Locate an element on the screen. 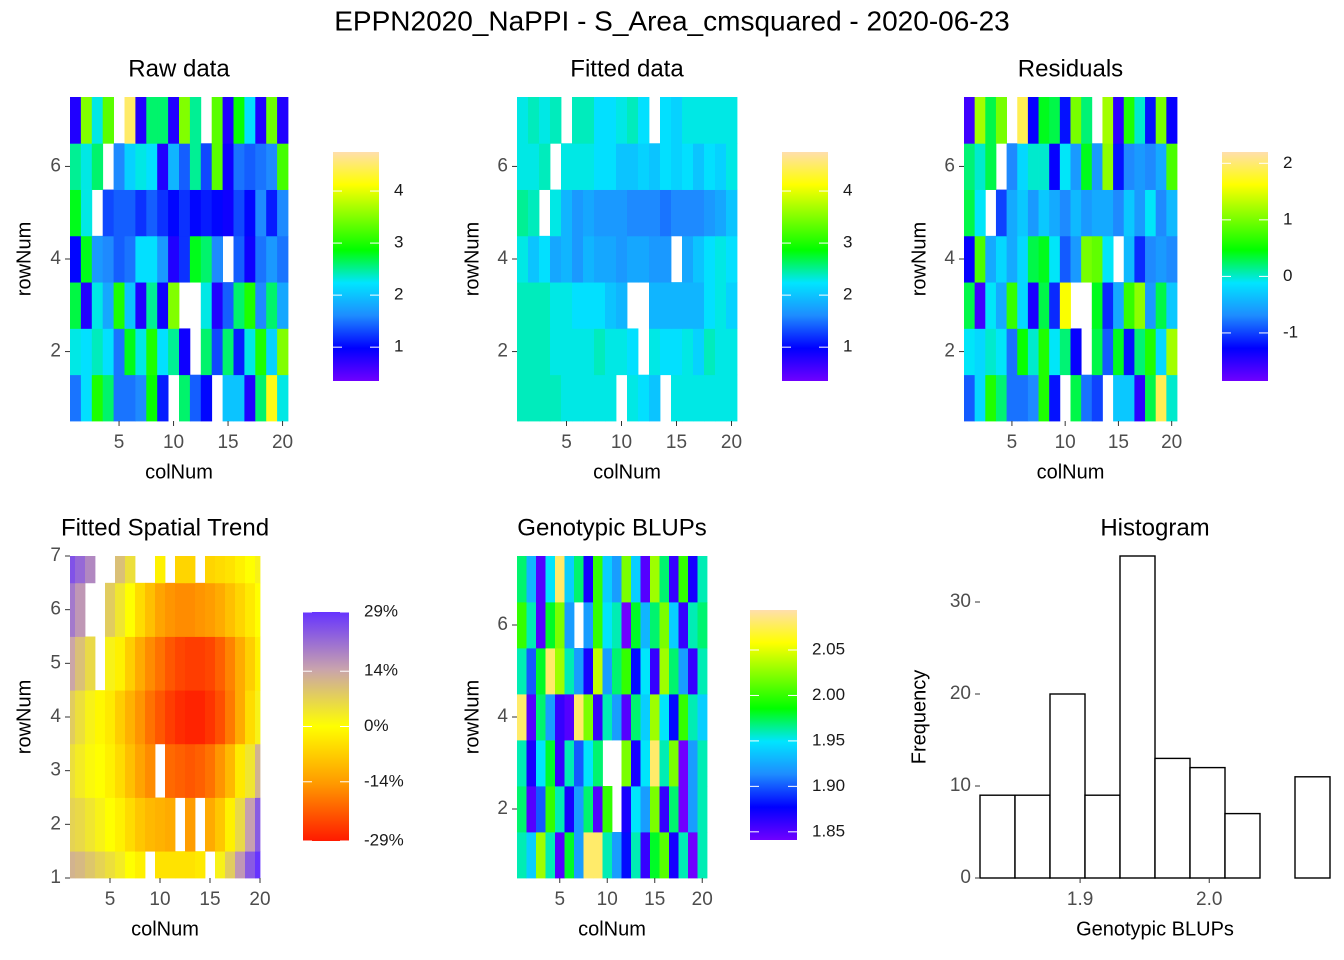 The image size is (1344, 960). y-axis-title: rowNum is located at coordinates (24, 717).